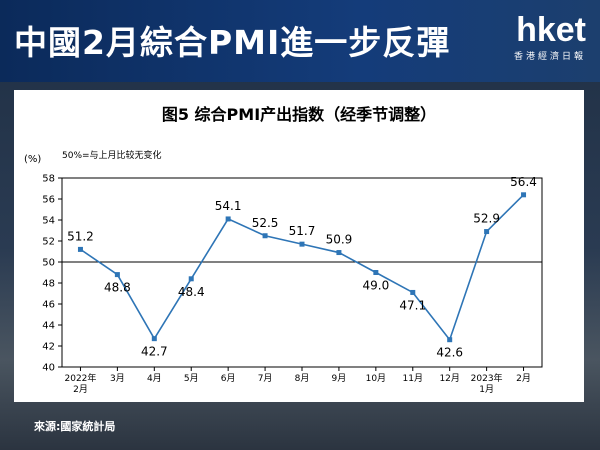 The image size is (600, 450). What do you see at coordinates (48, 221) in the screenshot?
I see `y-tick-label: 54` at bounding box center [48, 221].